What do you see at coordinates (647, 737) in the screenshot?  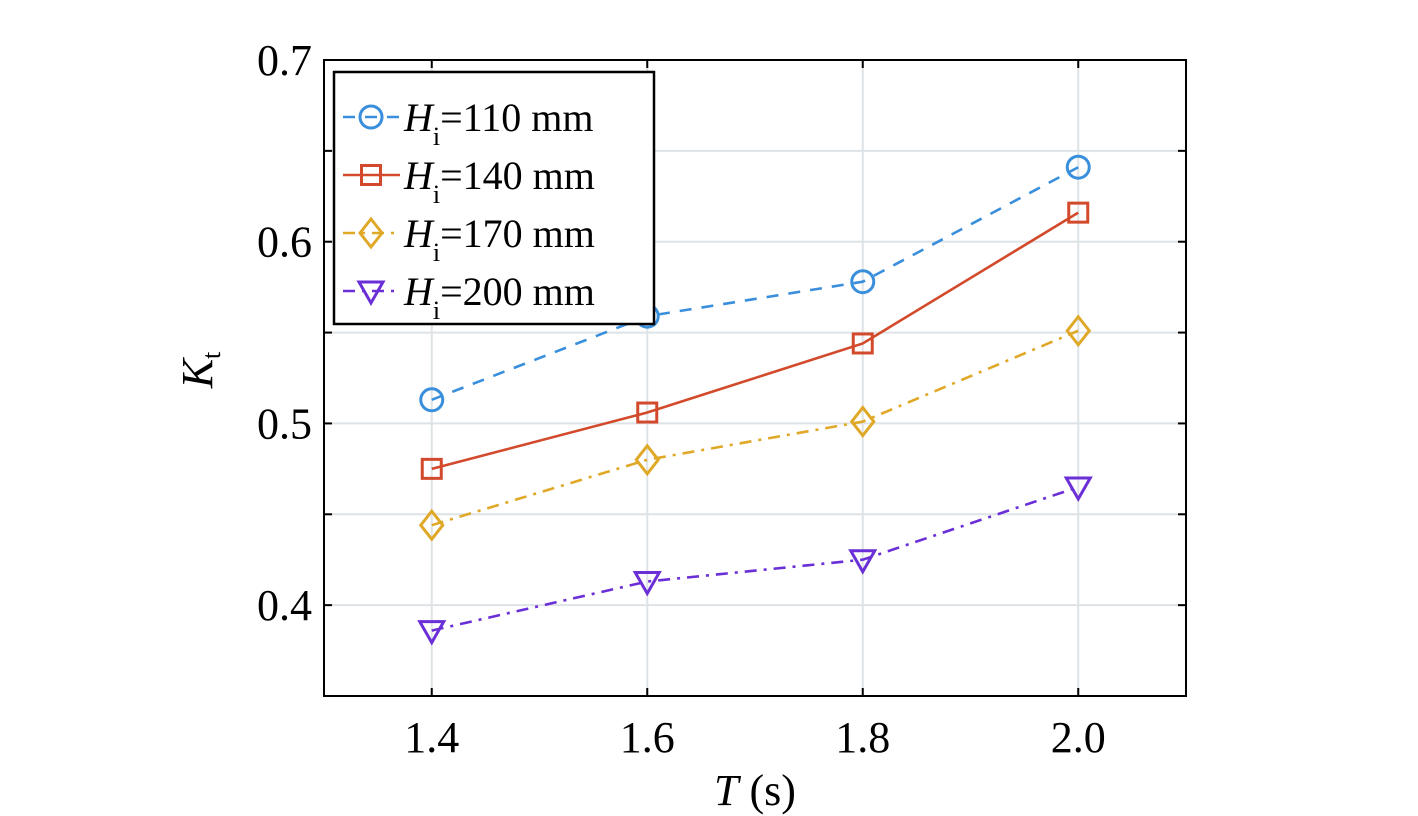 I see `x-tick-label: 1.6` at bounding box center [647, 737].